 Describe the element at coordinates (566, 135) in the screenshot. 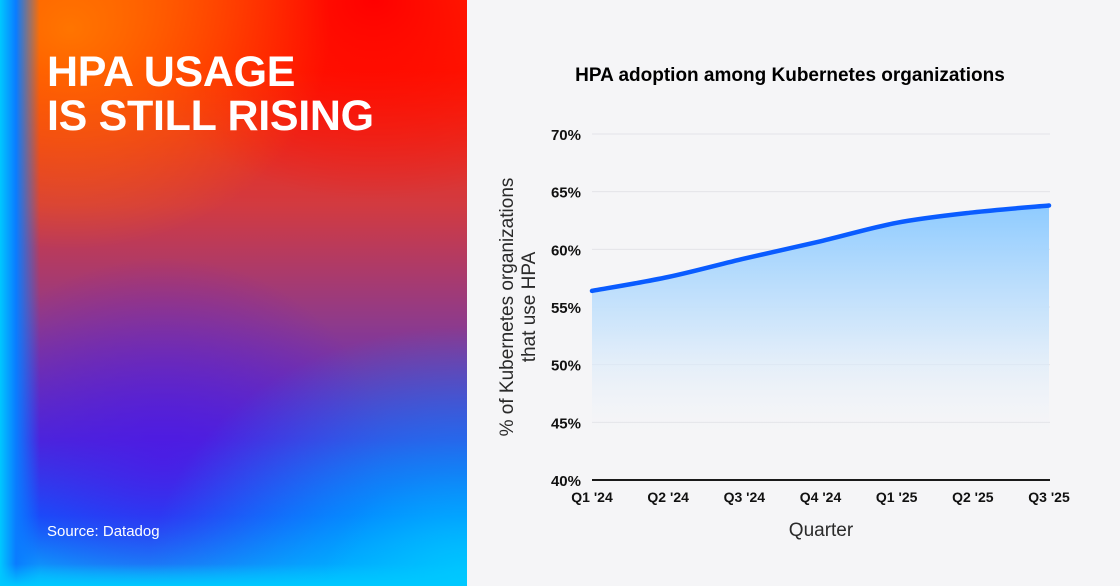

I see `y-tick-label: 70%` at that location.